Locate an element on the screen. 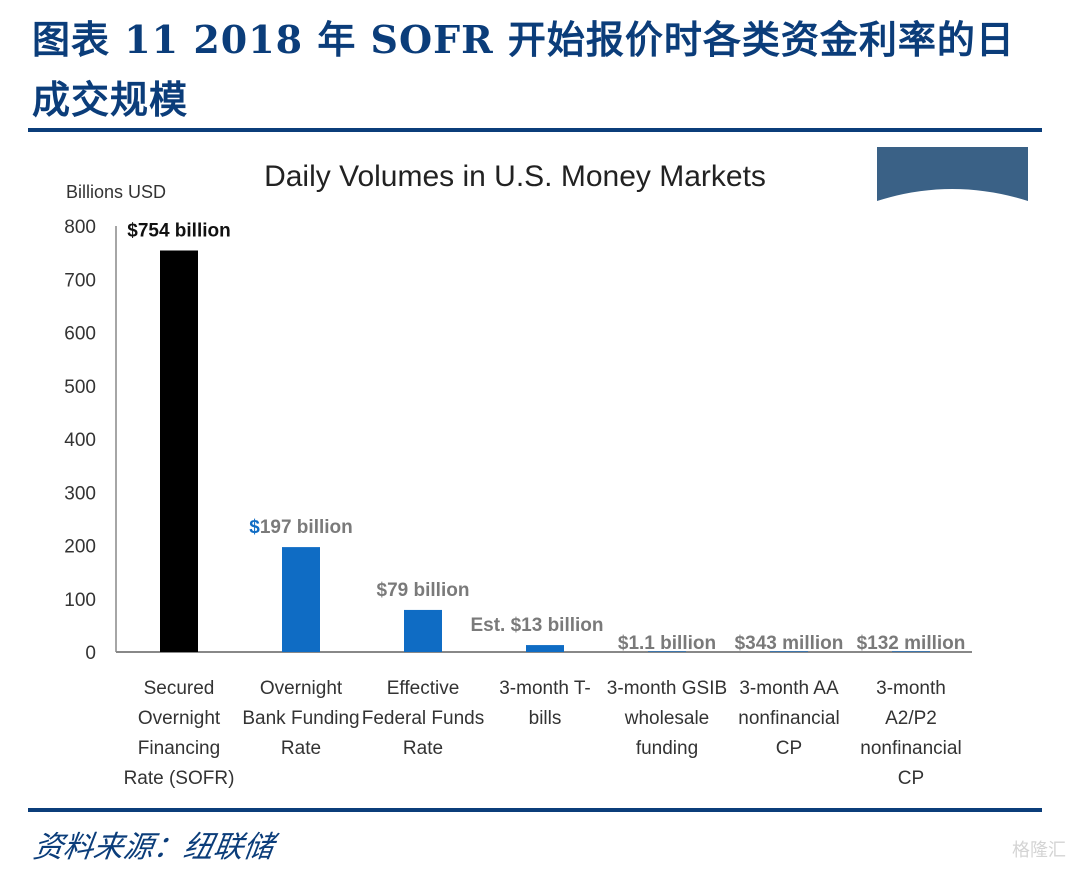 The width and height of the screenshot is (1080, 870). bottom-divider is located at coordinates (535, 810).